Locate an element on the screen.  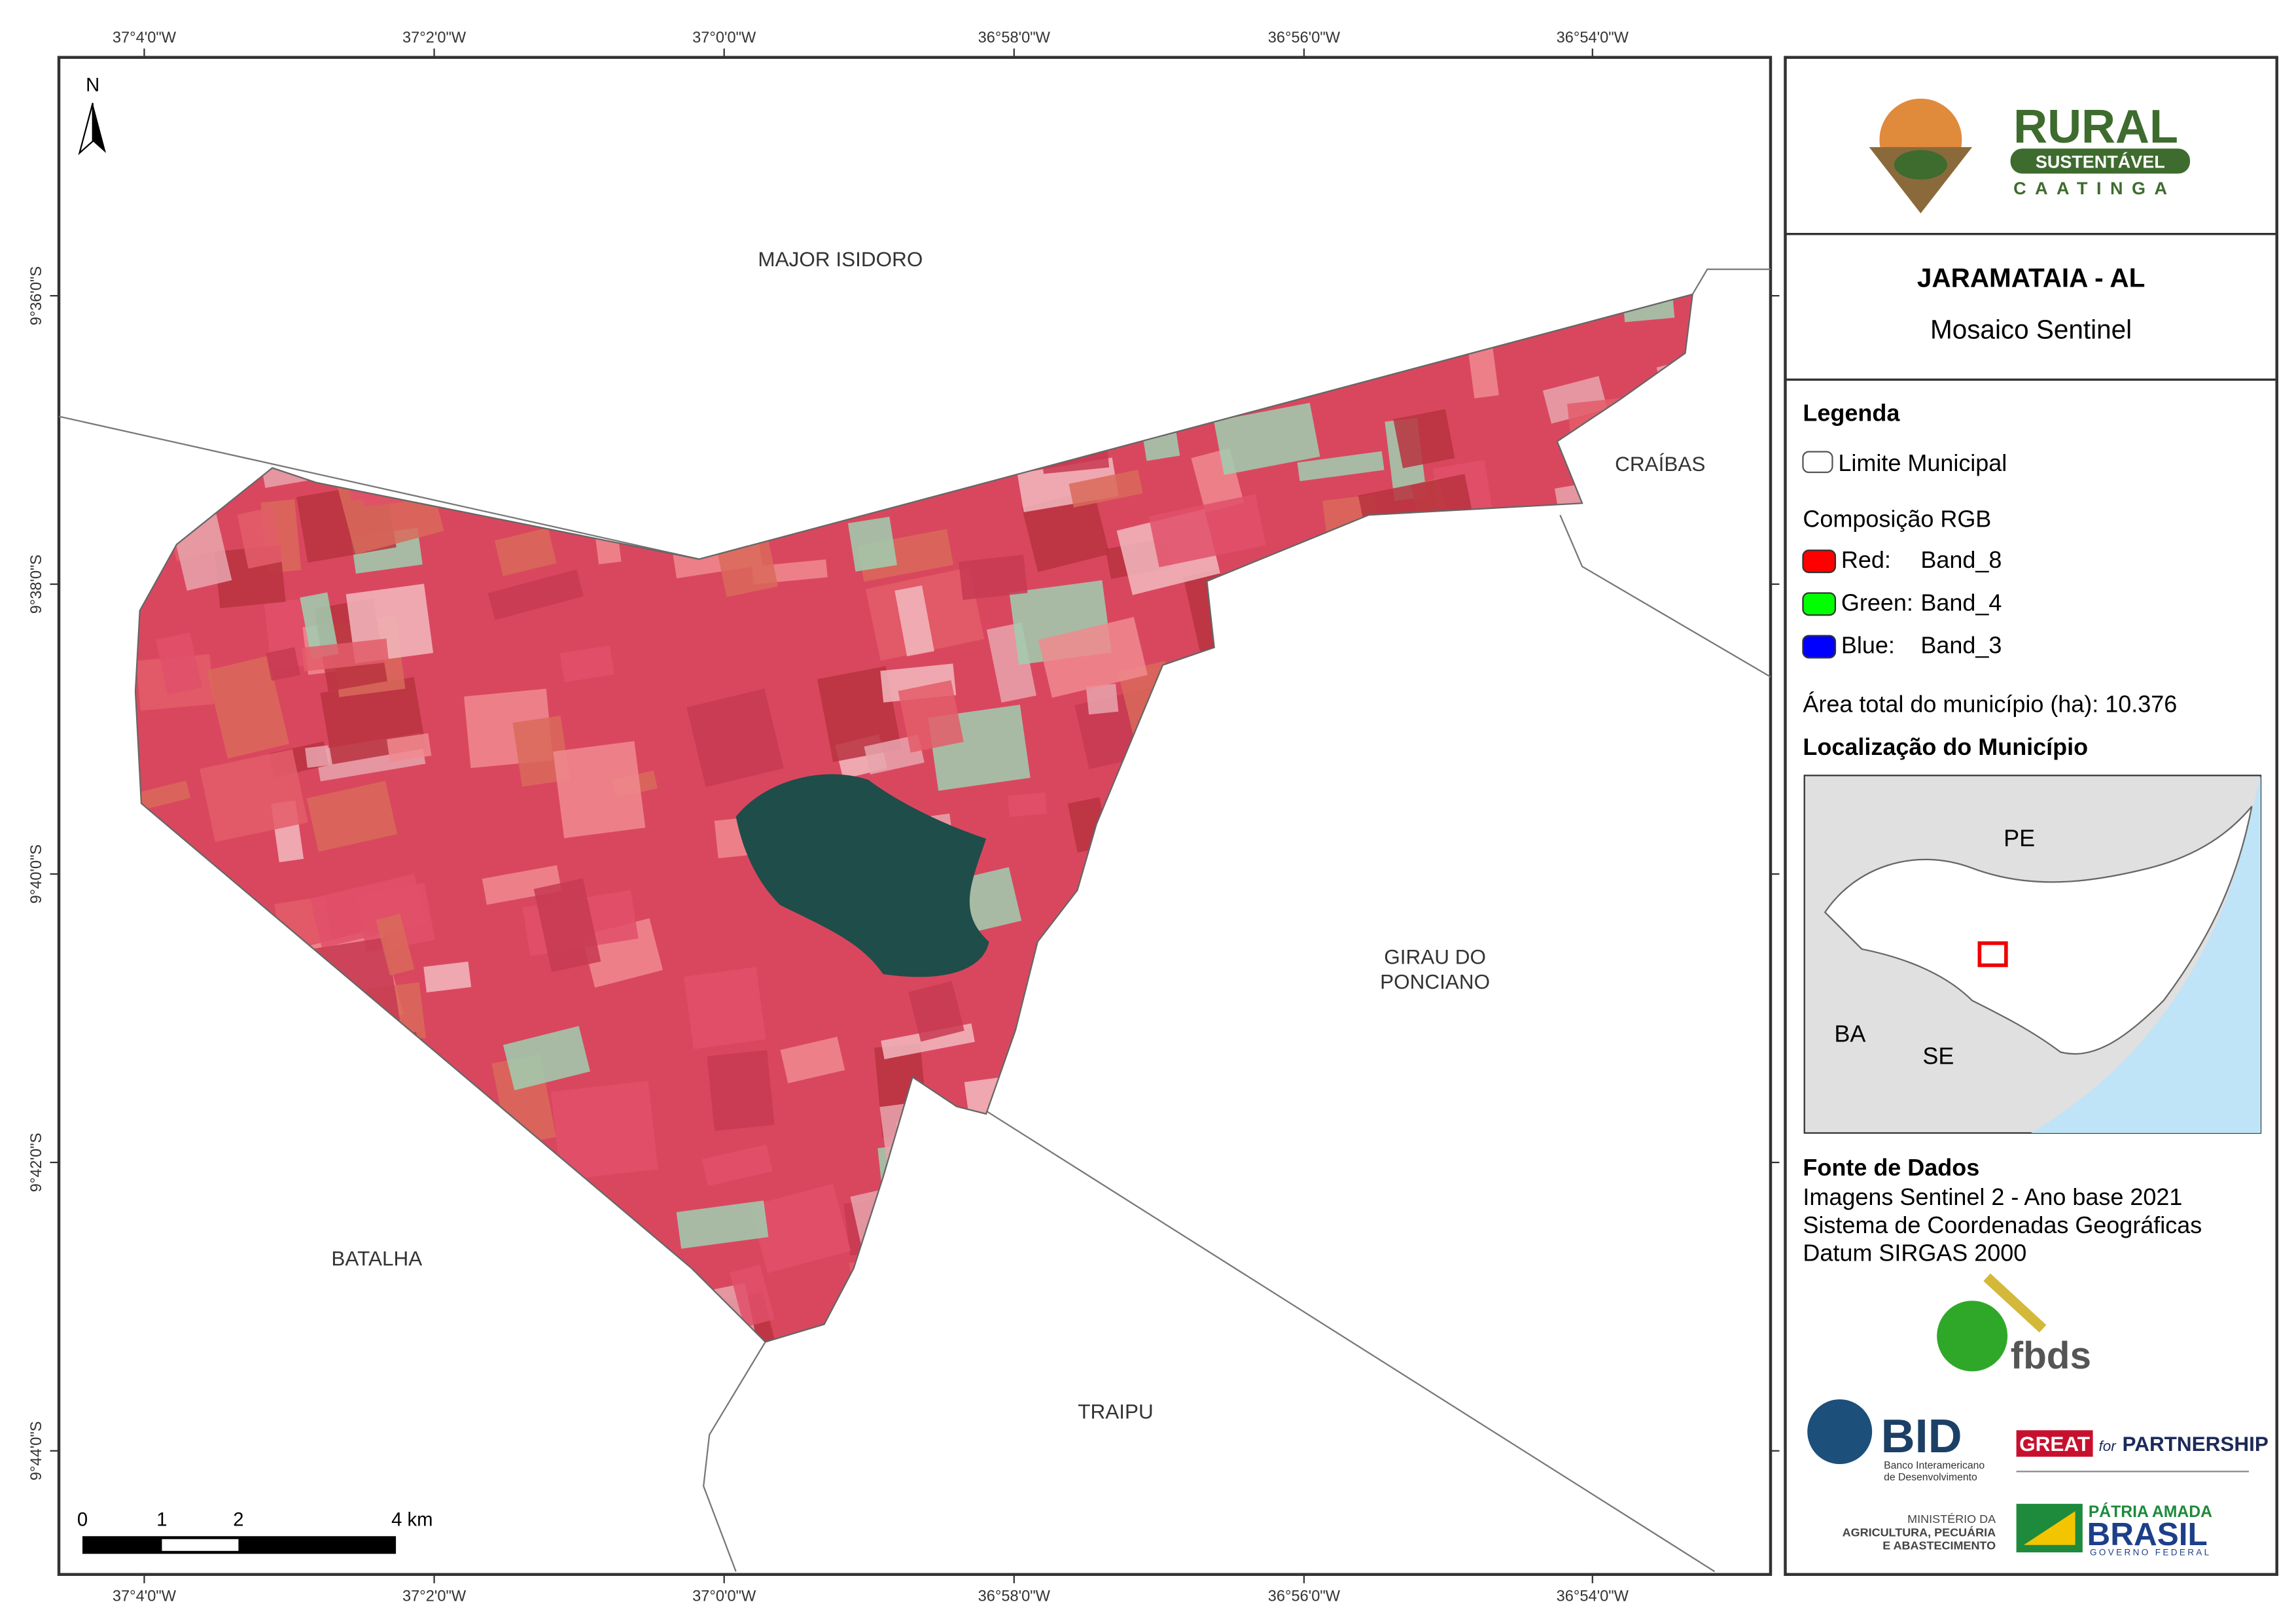
longitude-label: 37°0'0"W is located at coordinates (724, 1597).